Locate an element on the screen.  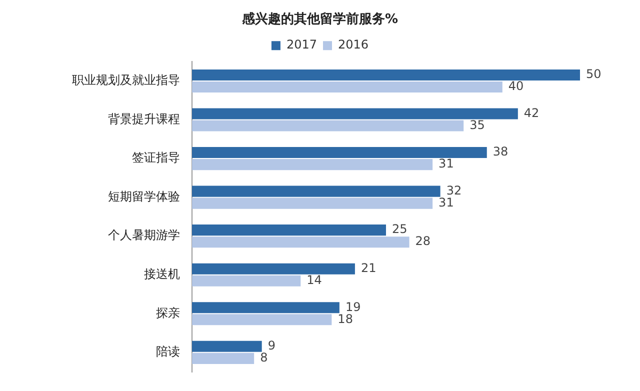
data-label: 35 is located at coordinates (477, 125).